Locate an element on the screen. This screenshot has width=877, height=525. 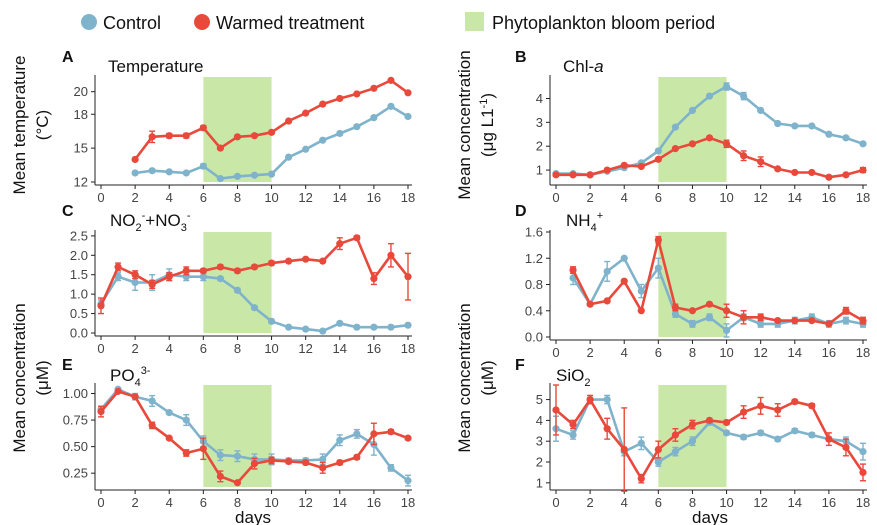
title-sub: 3 is located at coordinates (184, 228).